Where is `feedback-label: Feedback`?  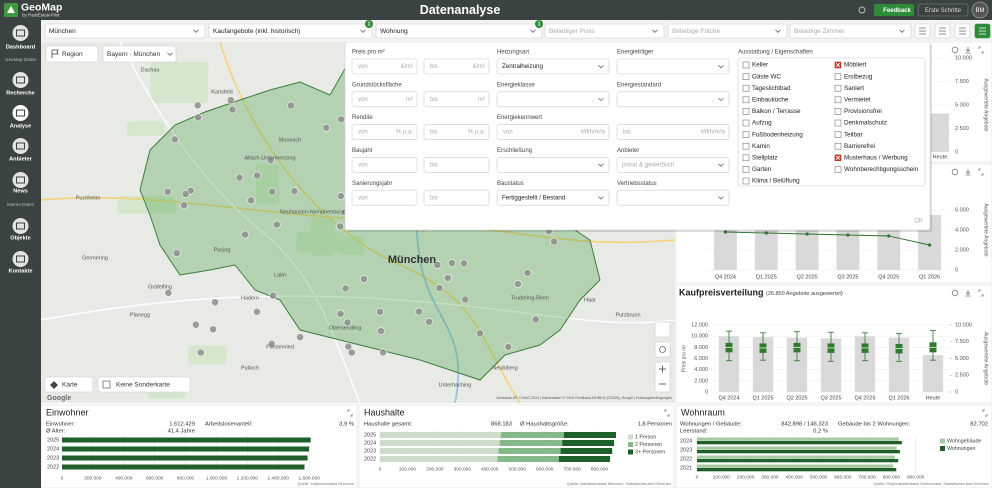
feedback-label: Feedback is located at coordinates (897, 11).